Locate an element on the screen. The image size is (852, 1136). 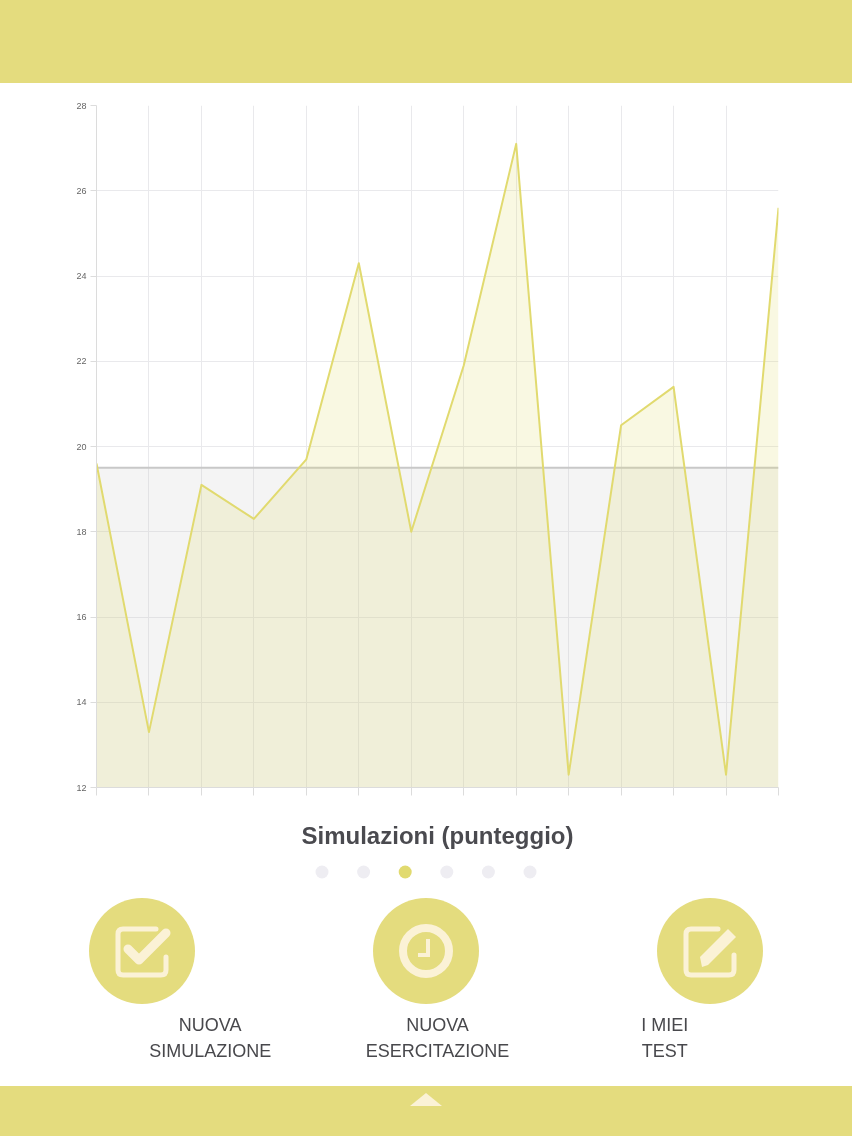
y-tick-label: 26 is located at coordinates (81, 190).